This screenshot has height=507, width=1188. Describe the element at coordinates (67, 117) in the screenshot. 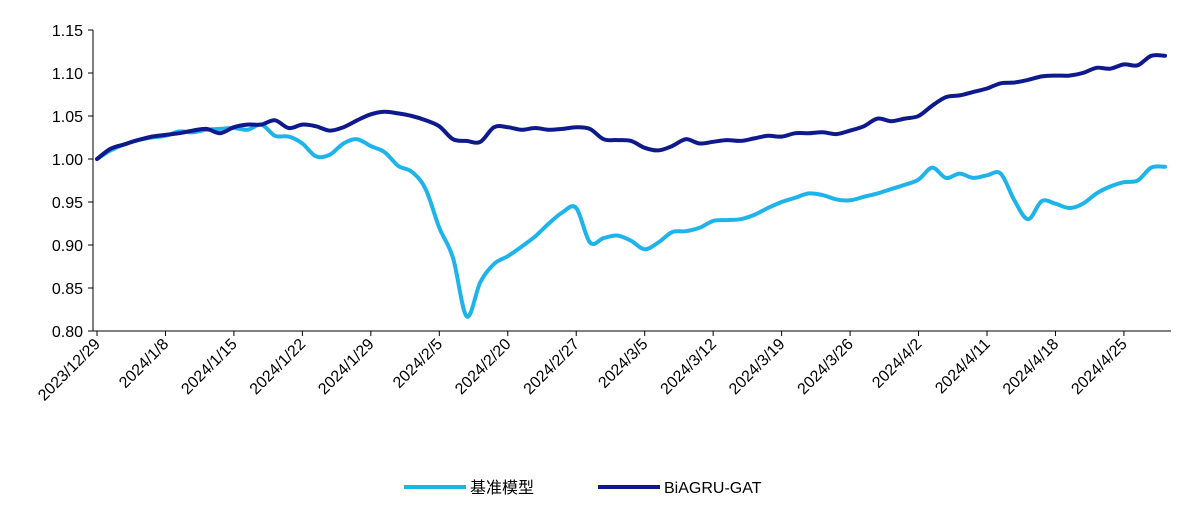

I see `y-tick-label: 1.05` at that location.